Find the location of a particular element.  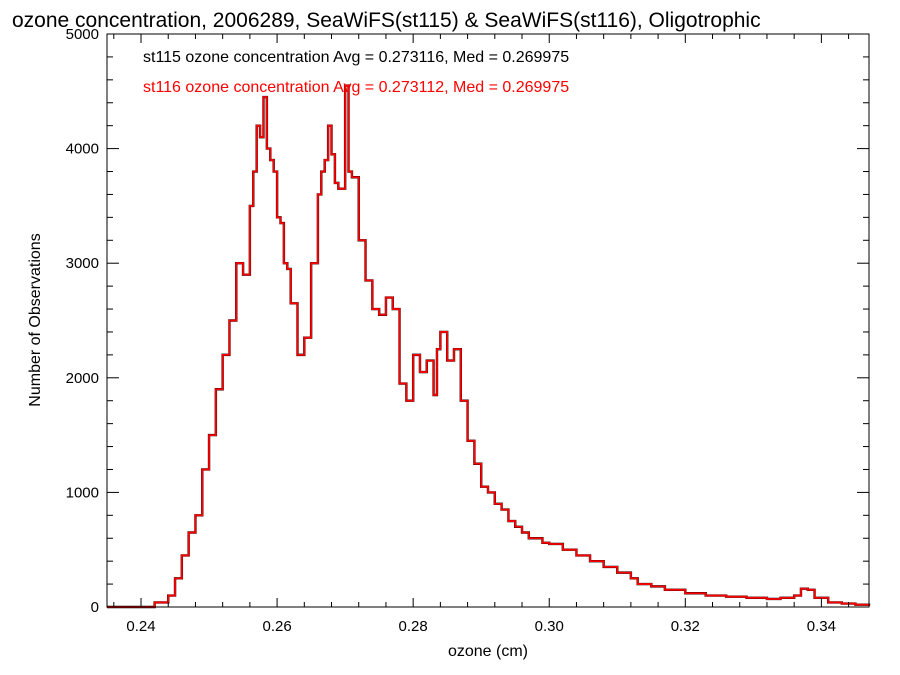

y-axis-label: Number of Observations is located at coordinates (35, 319).